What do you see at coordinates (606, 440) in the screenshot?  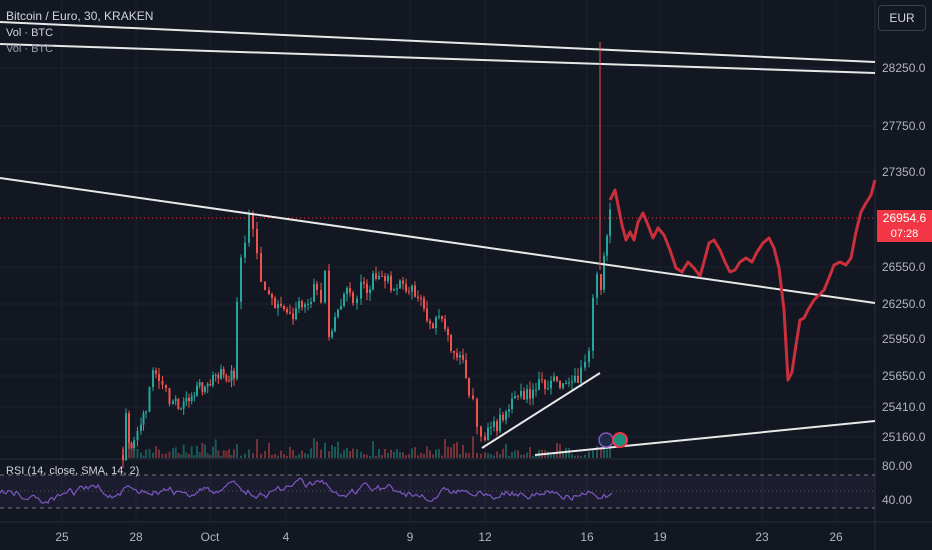 I see `event-icon` at bounding box center [606, 440].